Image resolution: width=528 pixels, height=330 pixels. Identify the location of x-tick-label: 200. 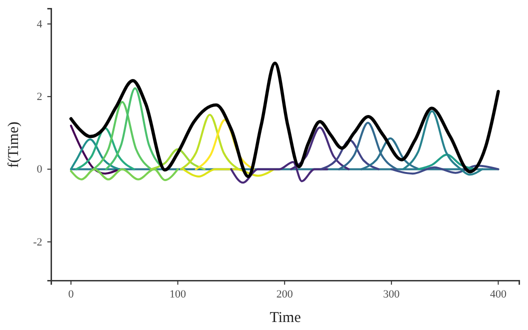
(285, 294).